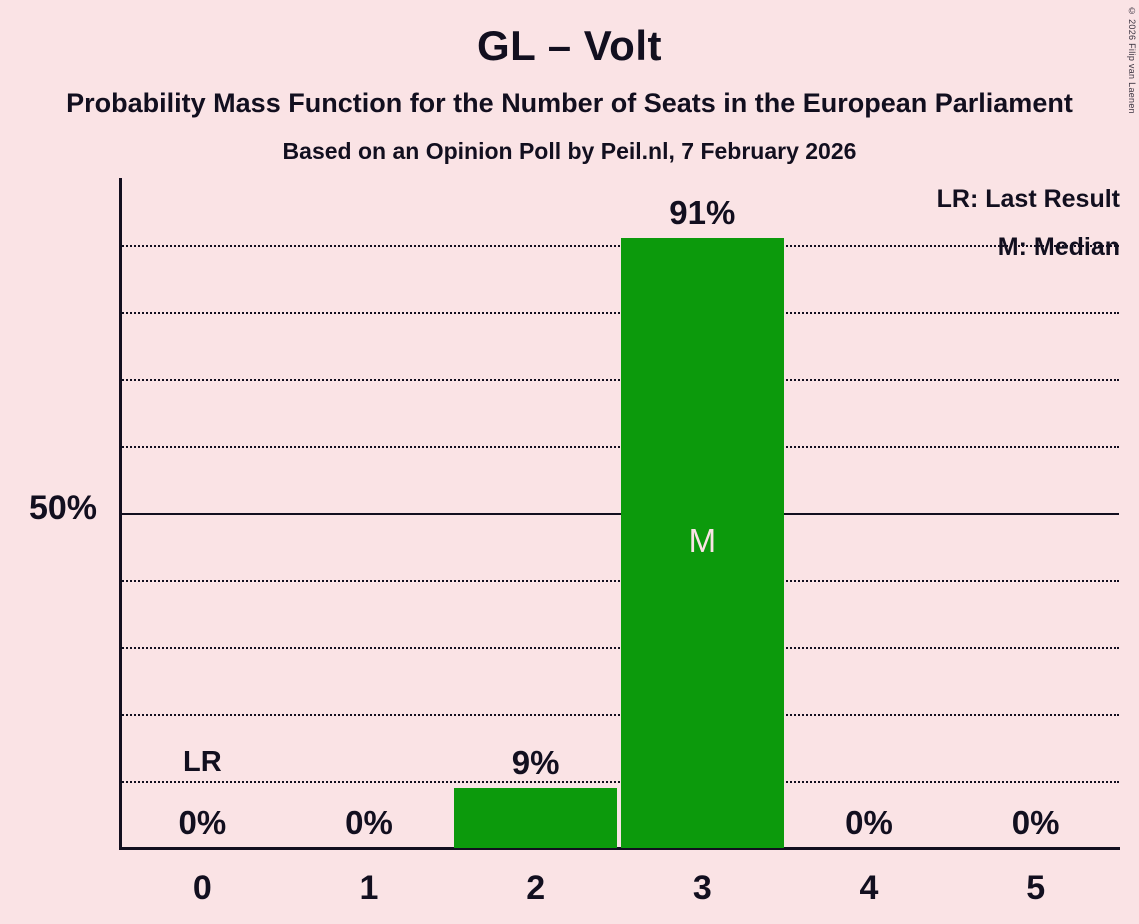 This screenshot has height=924, width=1139. What do you see at coordinates (619, 848) in the screenshot?
I see `x-axis-line` at bounding box center [619, 848].